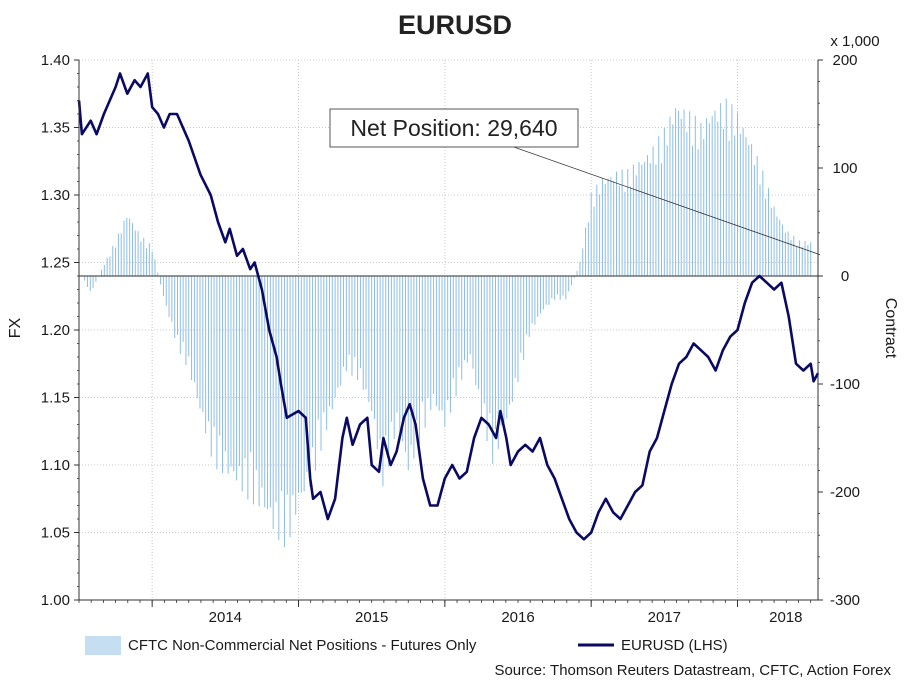 This screenshot has height=682, width=909. What do you see at coordinates (445, 613) in the screenshot?
I see `x-axis-ticks: 2014 2015 2016 2017 2018` at bounding box center [445, 613].